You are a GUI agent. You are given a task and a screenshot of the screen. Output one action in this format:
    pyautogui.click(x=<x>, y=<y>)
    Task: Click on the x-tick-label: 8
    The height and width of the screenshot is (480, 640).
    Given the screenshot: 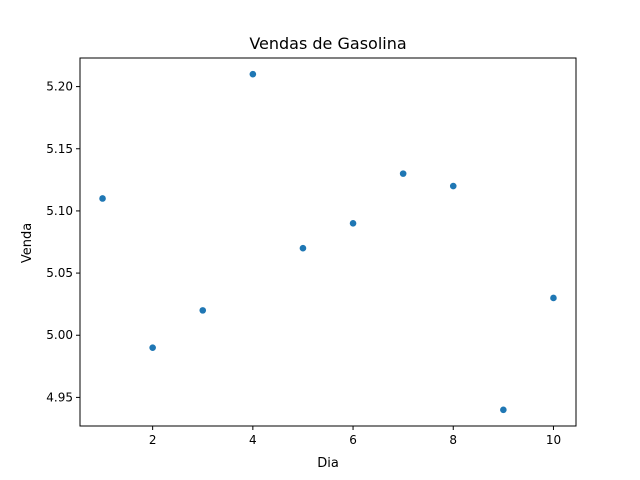 What is the action you would take?
    pyautogui.click(x=453, y=440)
    